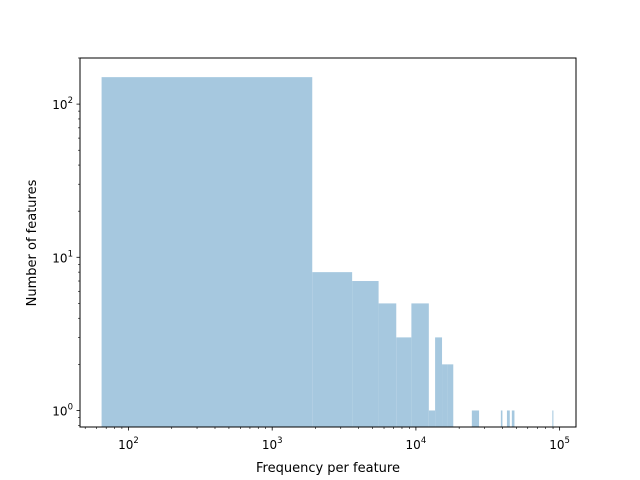 The image size is (640, 480). I want to click on y-tick-label: 10⁰, so click(62, 410).